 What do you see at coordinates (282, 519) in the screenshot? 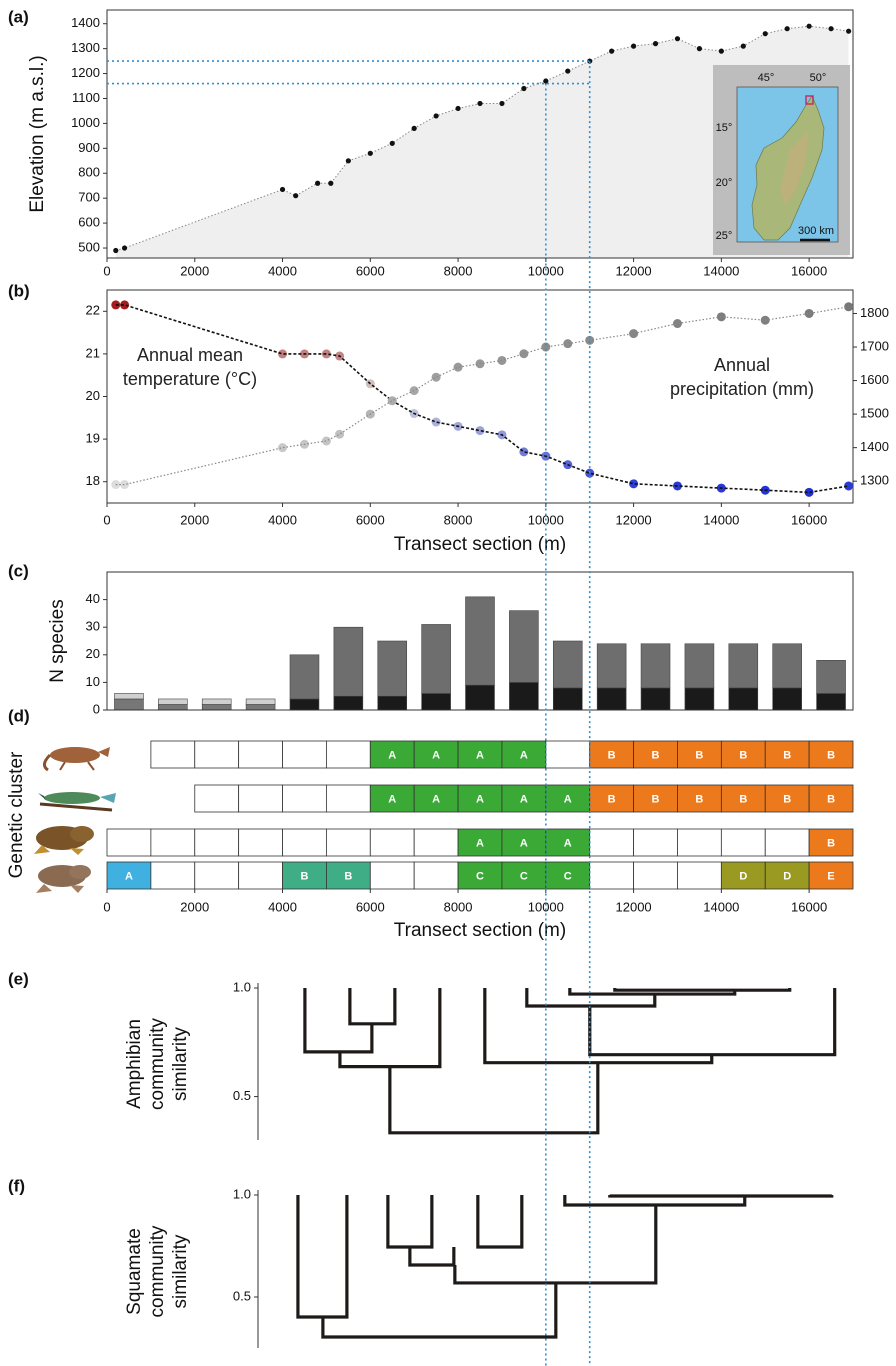
I see `x-tick-label: 4000` at bounding box center [282, 519].